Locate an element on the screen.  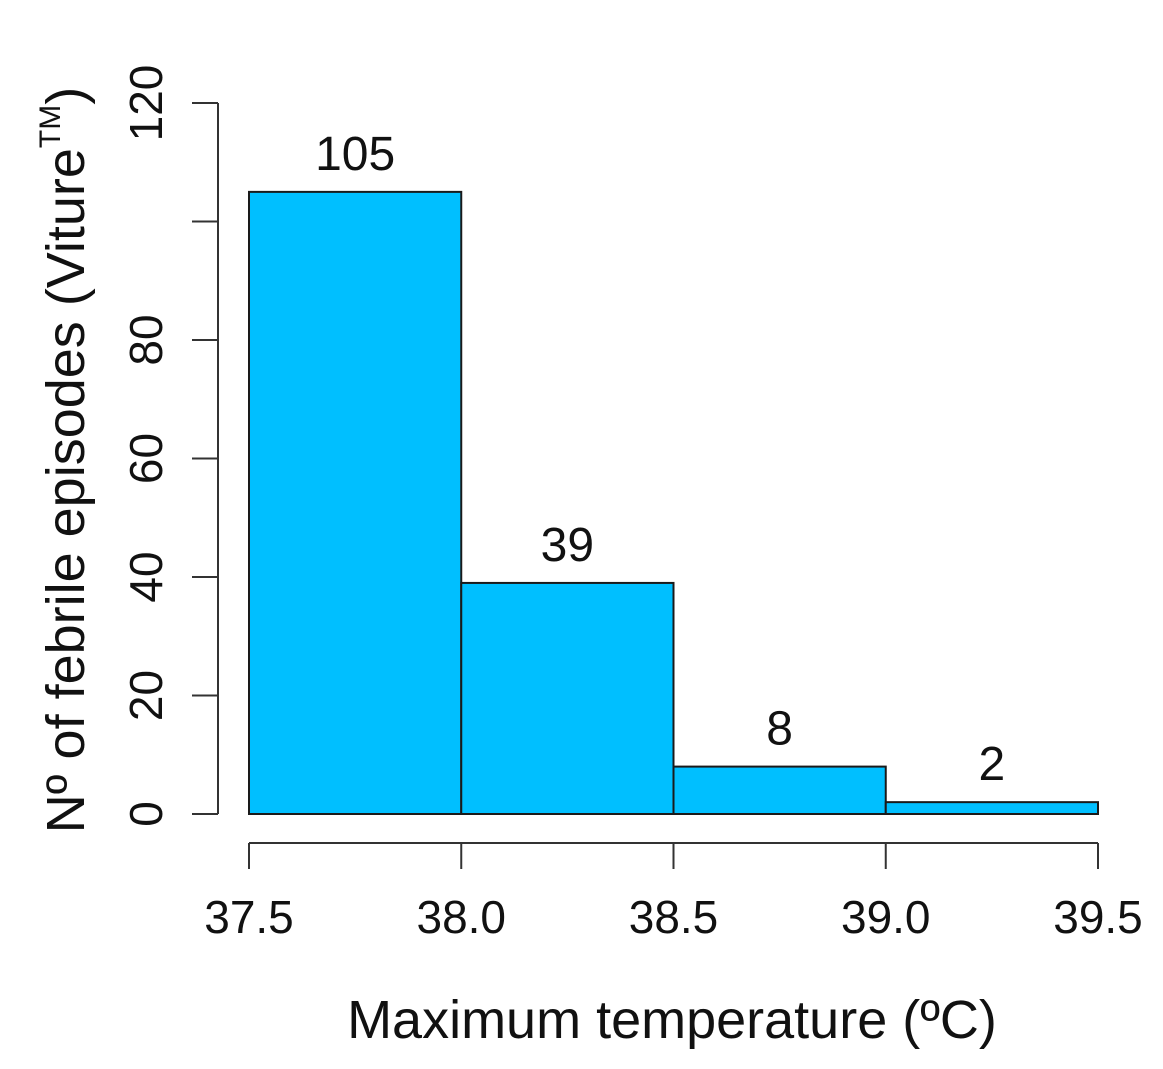
y-axis-title: Nº of febrile episodes (VitureTM) is located at coordinates (65, 460).